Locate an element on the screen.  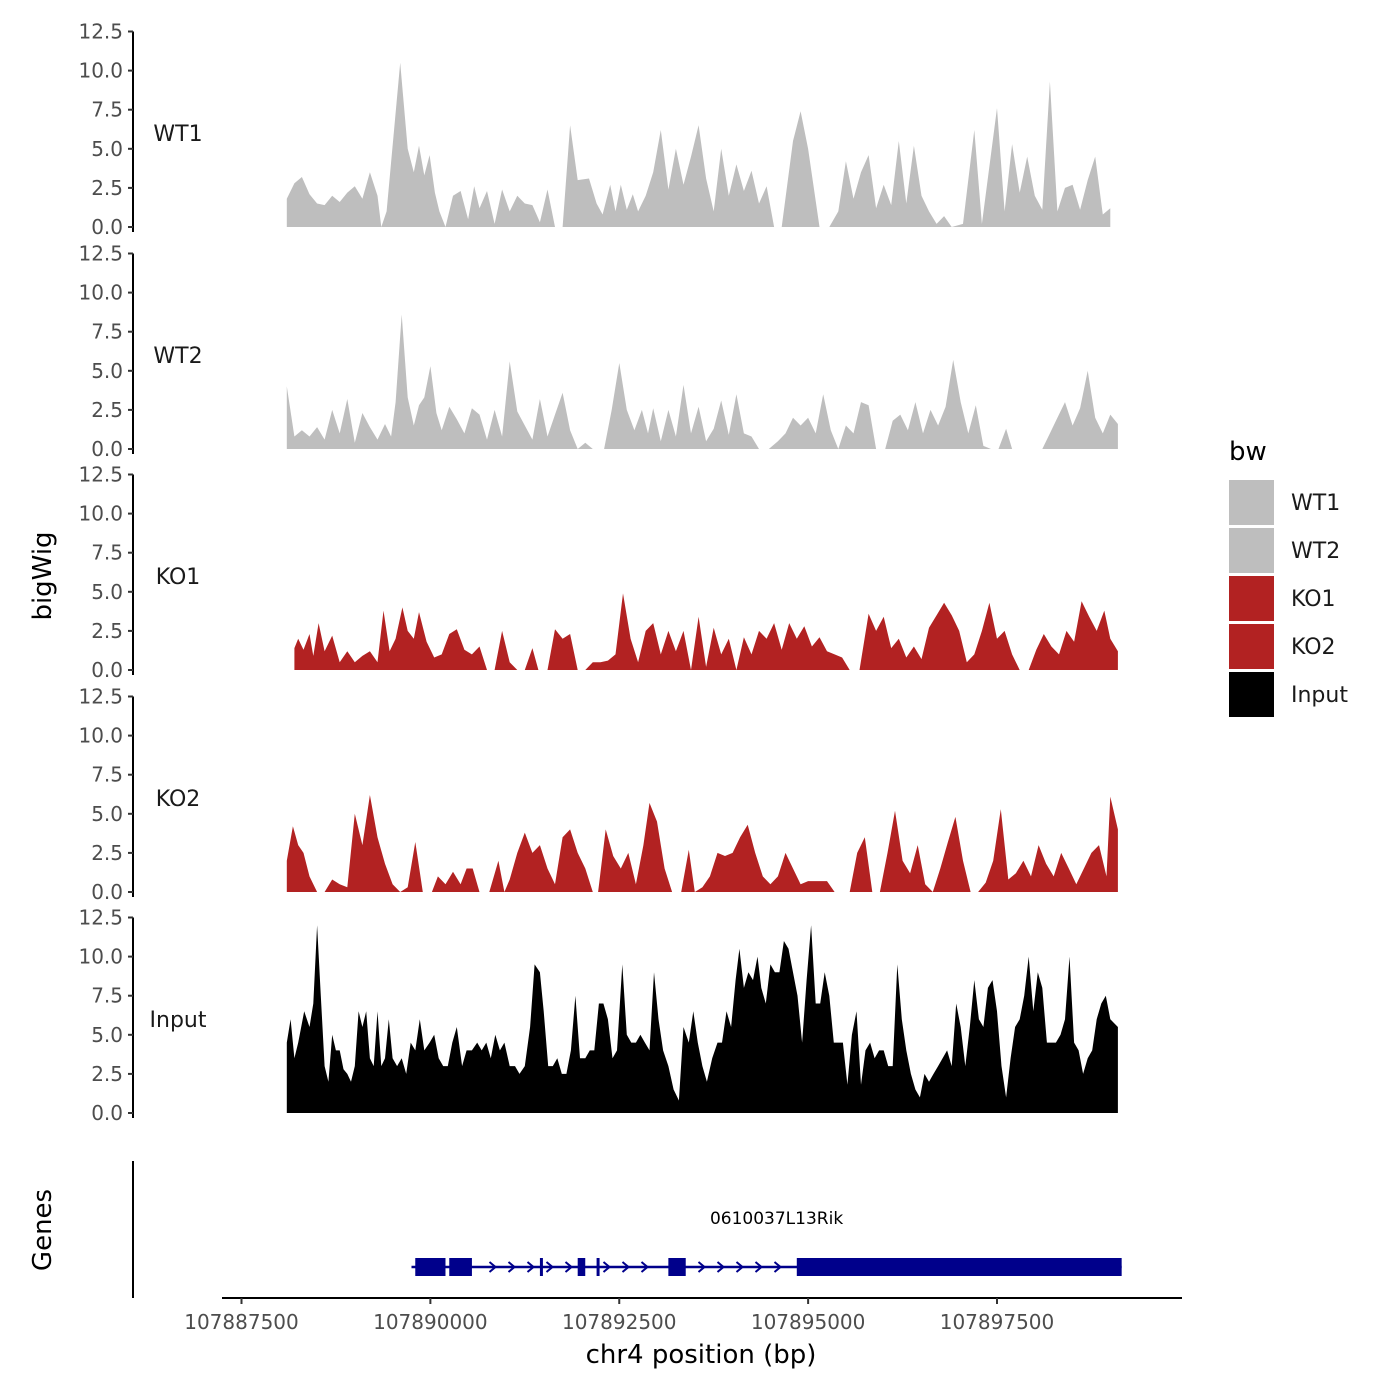
y-axis-title: bigWig is located at coordinates (43, 575).